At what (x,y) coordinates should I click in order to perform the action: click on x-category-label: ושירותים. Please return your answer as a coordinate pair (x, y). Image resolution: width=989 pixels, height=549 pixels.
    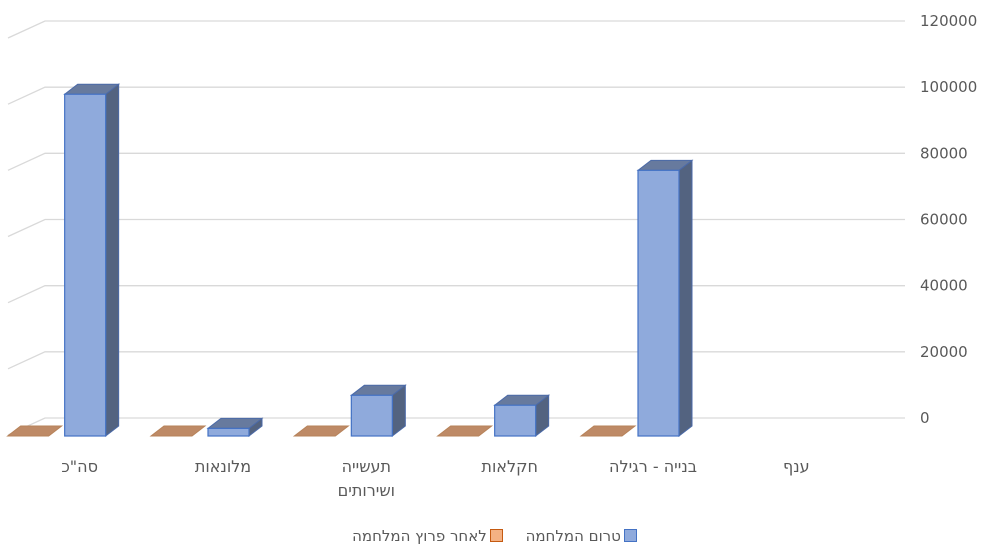
    Looking at the image, I should click on (366, 490).